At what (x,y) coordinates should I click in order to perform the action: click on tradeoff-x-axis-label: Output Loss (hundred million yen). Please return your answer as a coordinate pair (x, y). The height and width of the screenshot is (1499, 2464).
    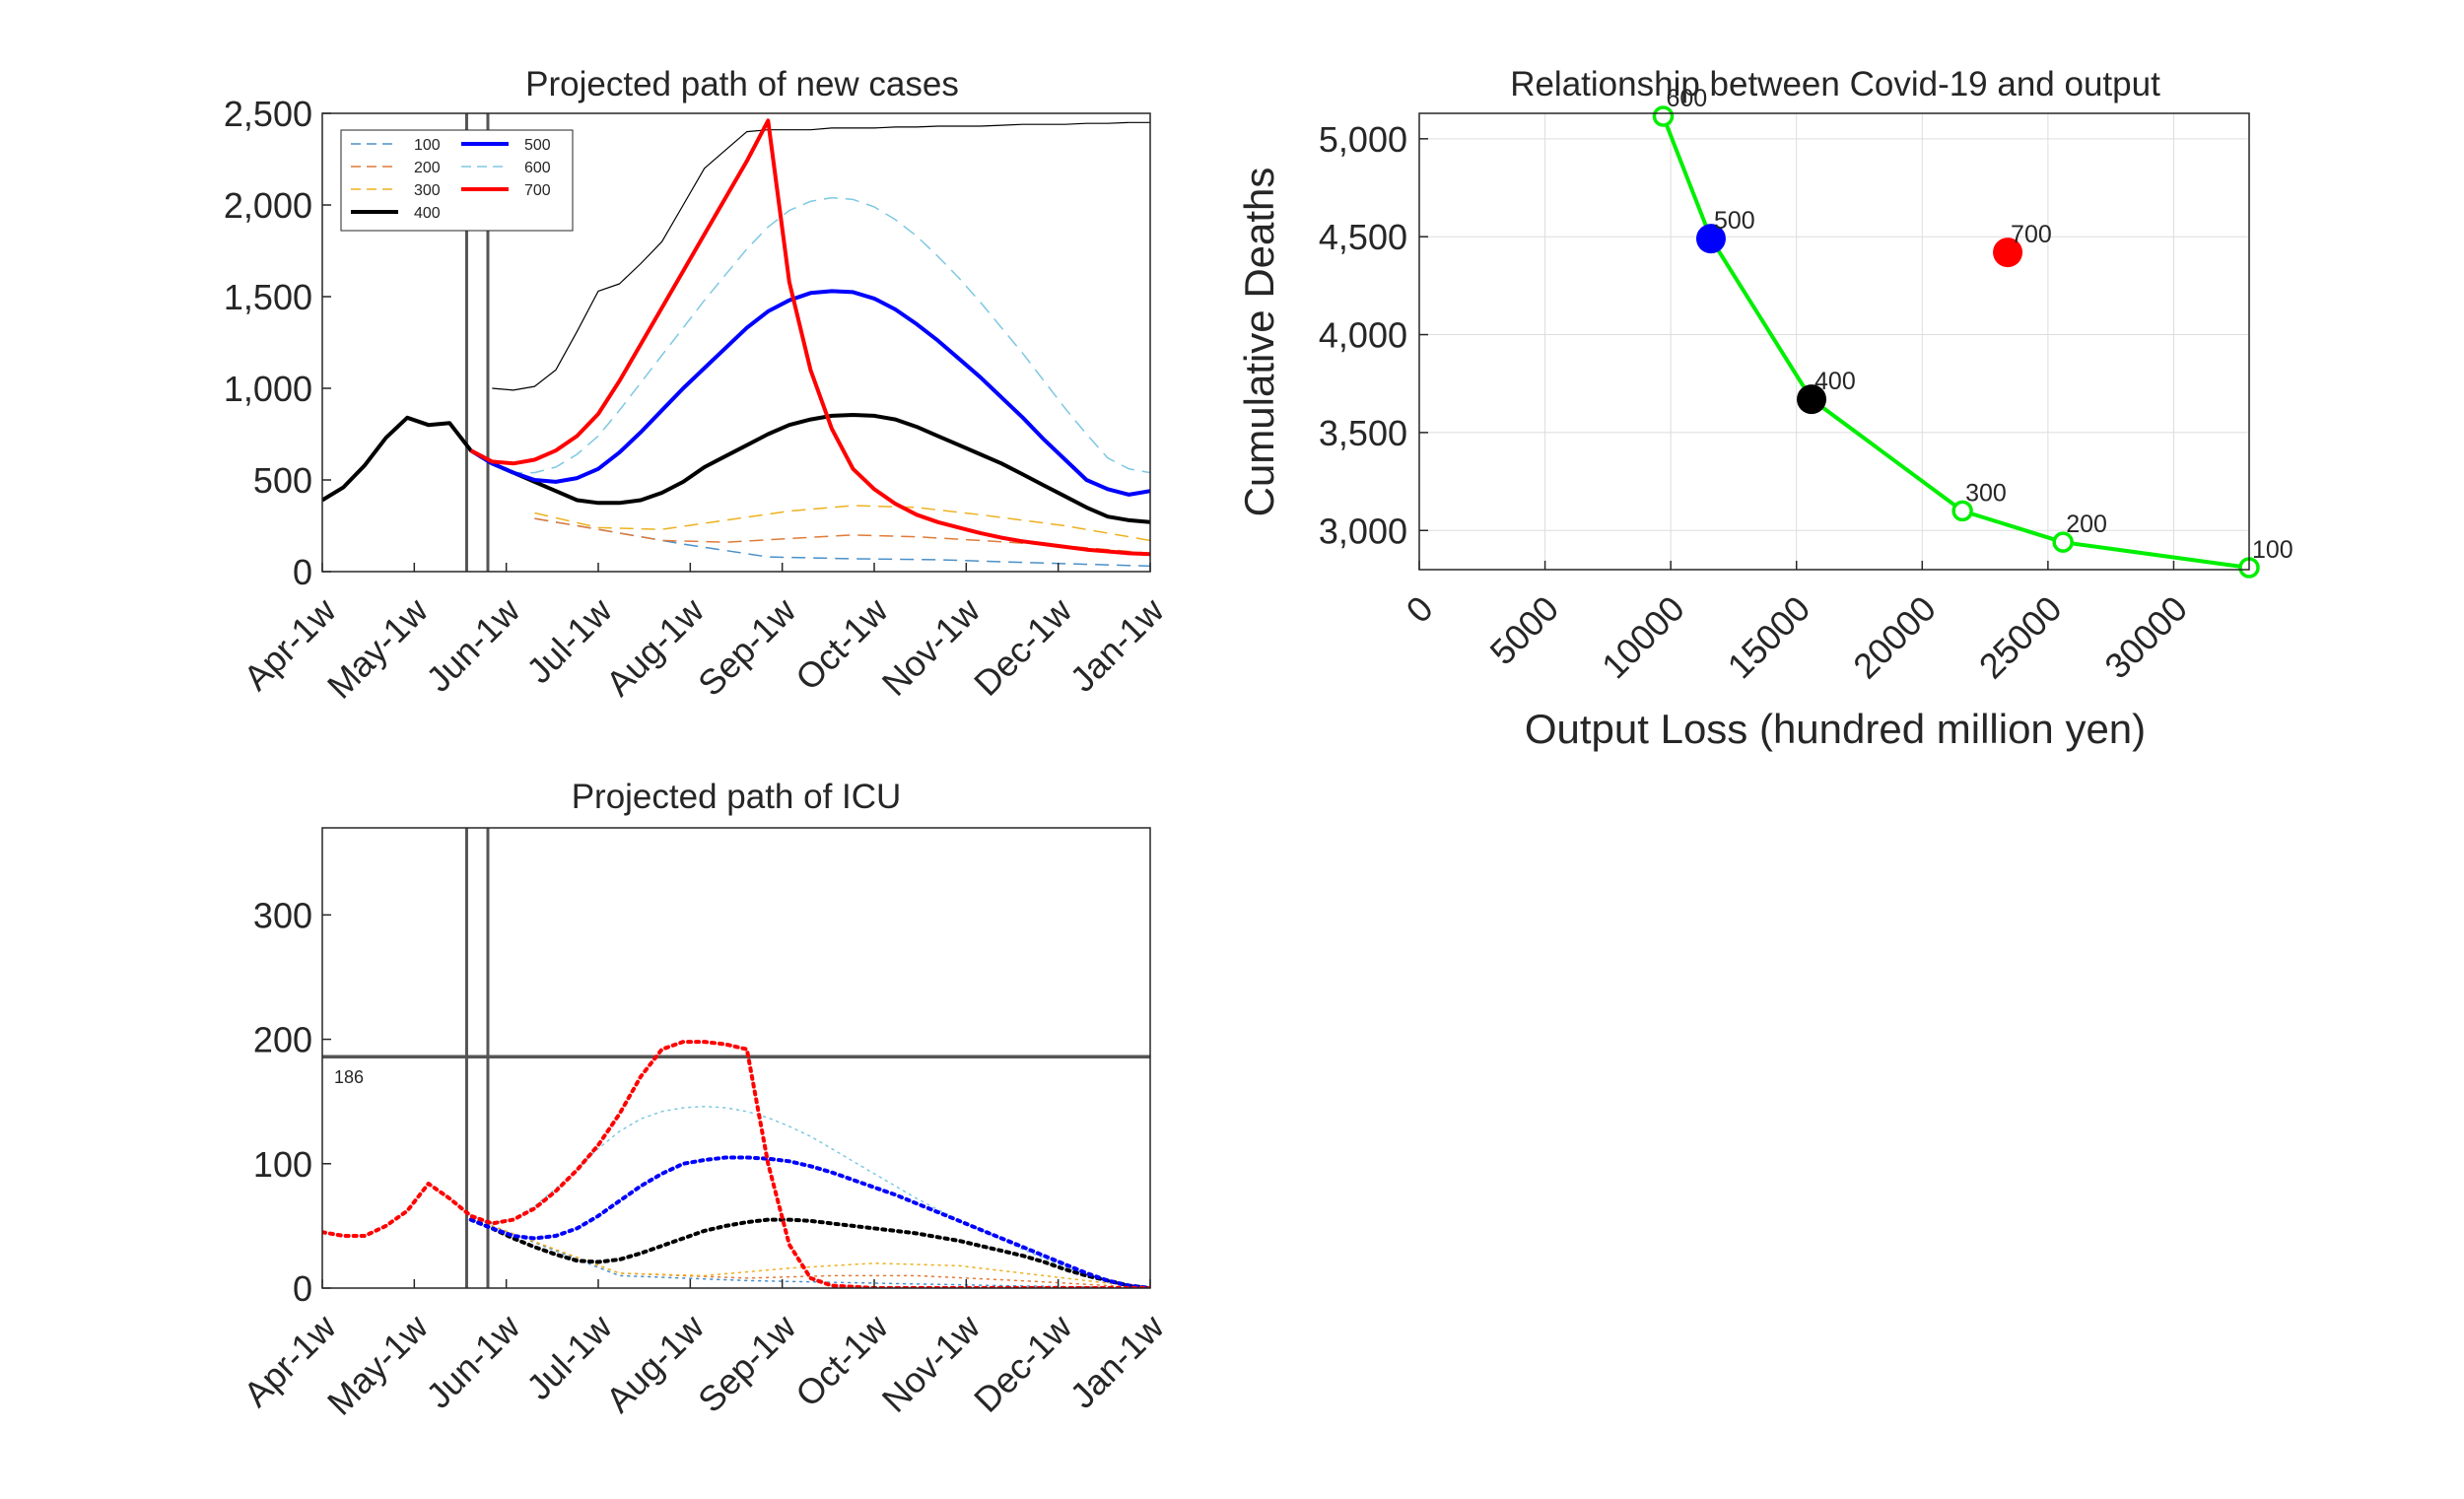
    Looking at the image, I should click on (1835, 729).